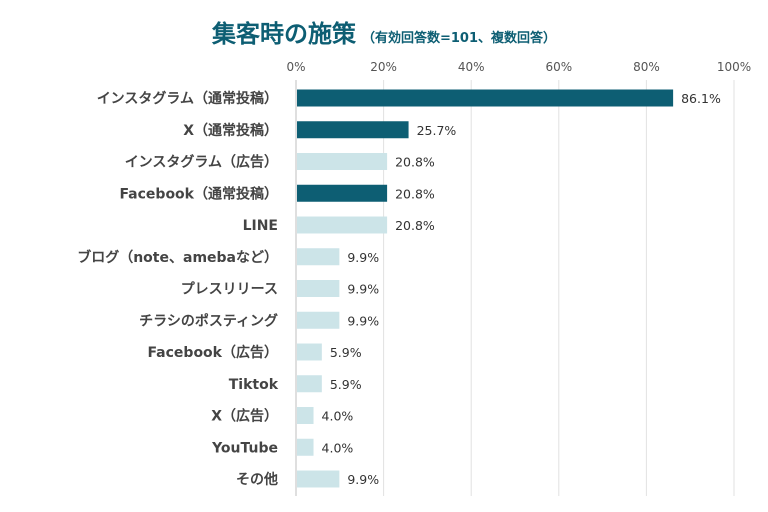 Image resolution: width=768 pixels, height=512 pixels. I want to click on x-tick-label: 100%, so click(734, 67).